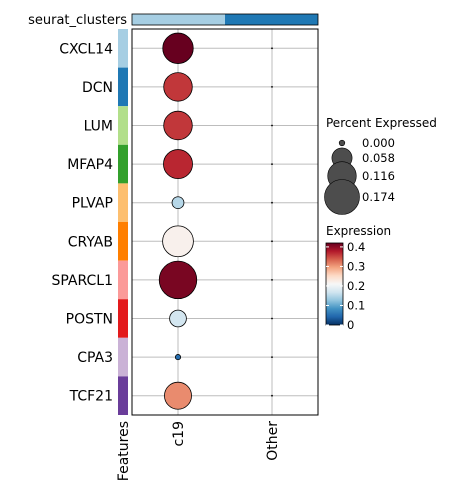  What do you see at coordinates (356, 266) in the screenshot?
I see `color-legend-label: 0.3` at bounding box center [356, 266].